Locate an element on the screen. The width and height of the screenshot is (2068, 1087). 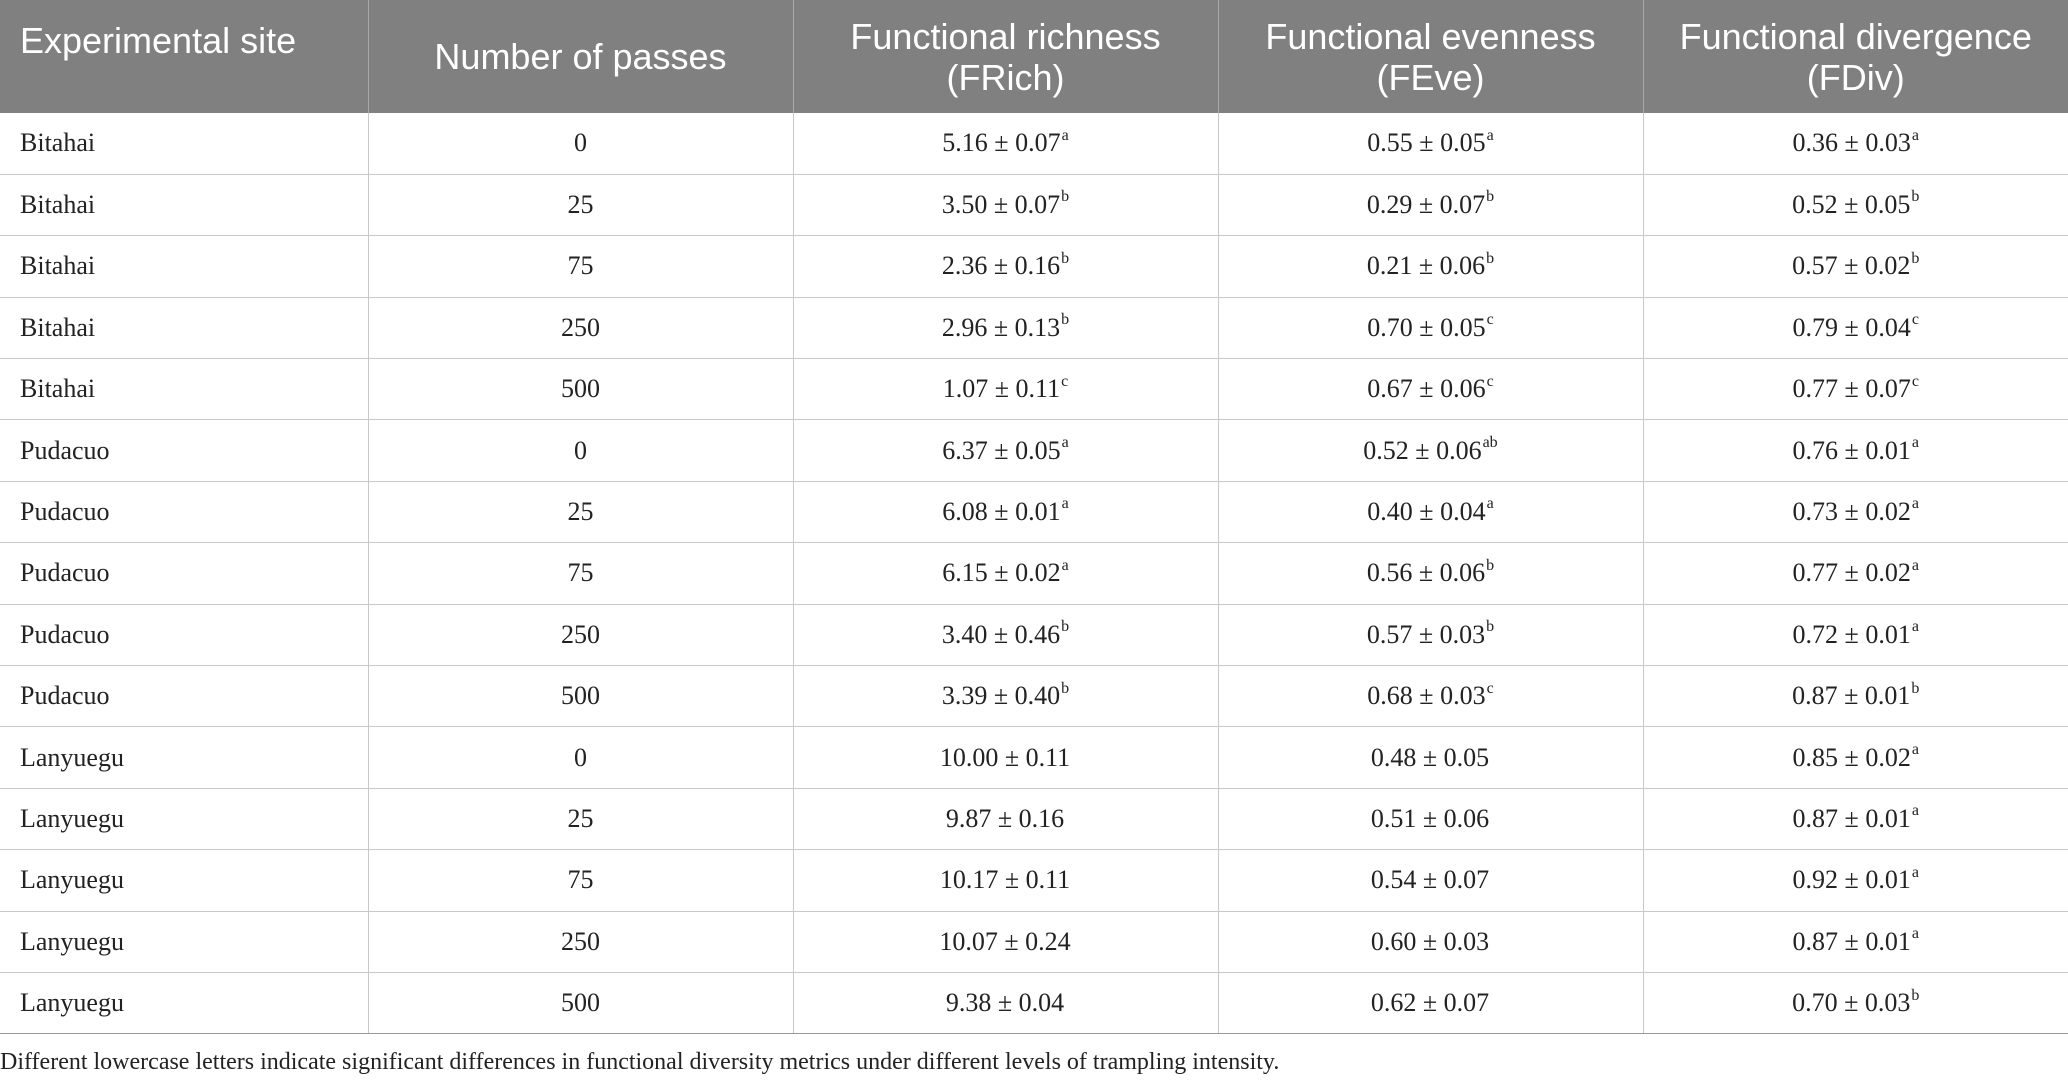
cell-fdiv: 0.92 ± 0.01a is located at coordinates (1855, 880).